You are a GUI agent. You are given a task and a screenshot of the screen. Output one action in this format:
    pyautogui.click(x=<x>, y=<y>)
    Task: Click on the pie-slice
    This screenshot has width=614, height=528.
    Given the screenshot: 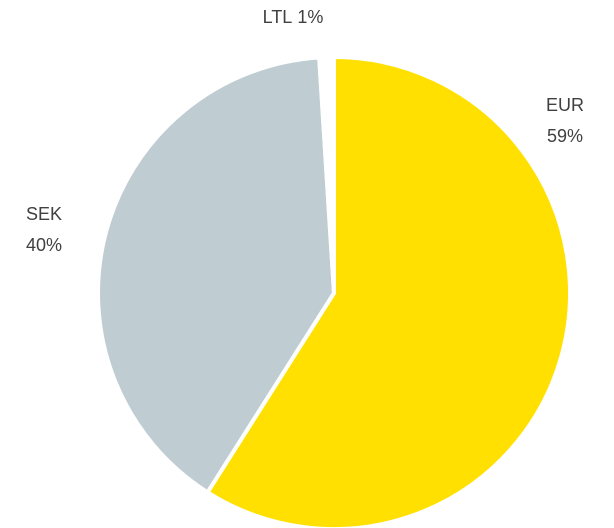 What is the action you would take?
    pyautogui.click(x=326, y=175)
    